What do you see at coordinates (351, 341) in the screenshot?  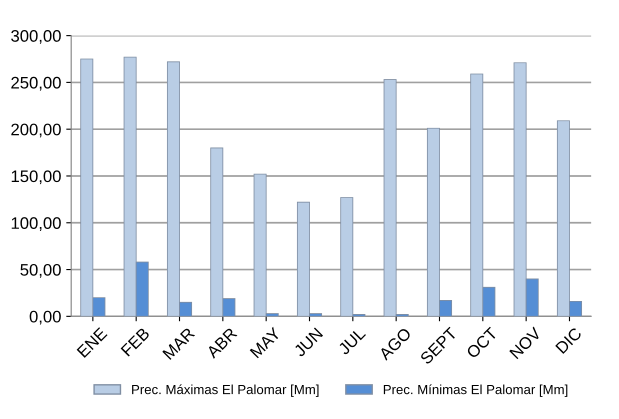 I see `x-tick-label: JUL` at bounding box center [351, 341].